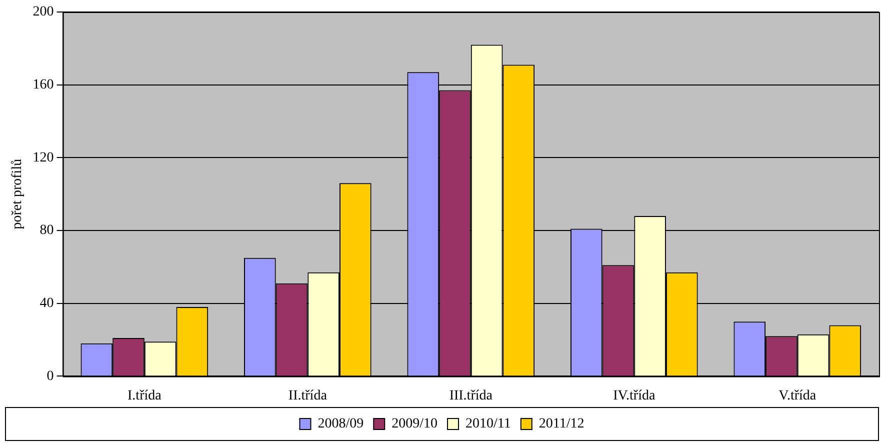 Image resolution: width=881 pixels, height=445 pixels. What do you see at coordinates (341, 424) in the screenshot?
I see `legend-label: 2008/09` at bounding box center [341, 424].